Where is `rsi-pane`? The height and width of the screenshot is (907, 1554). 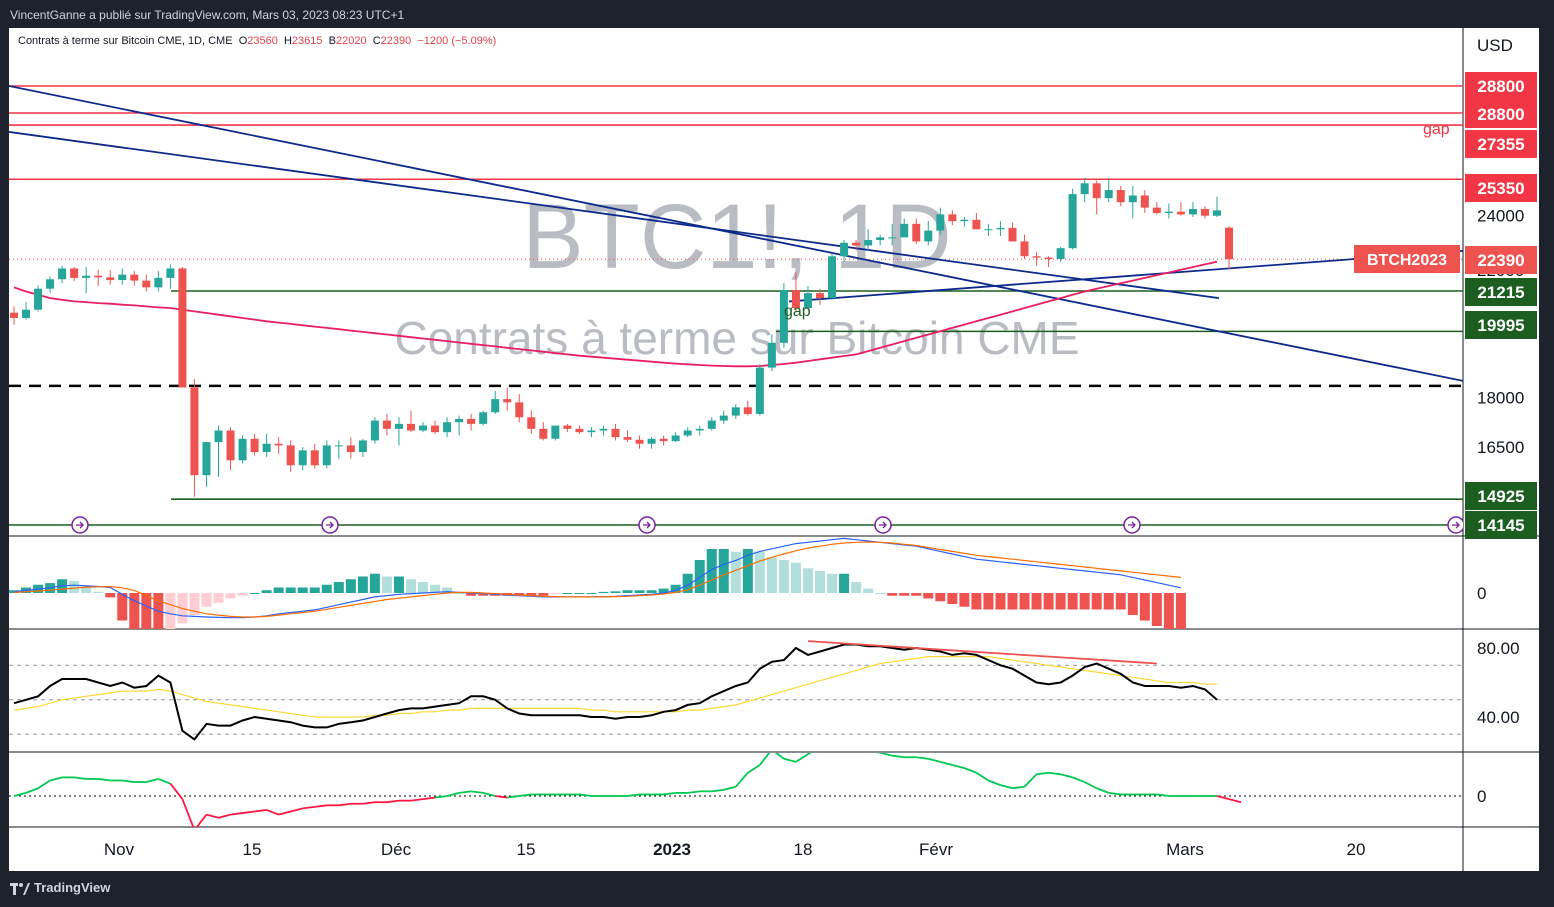
rsi-pane is located at coordinates (736, 690).